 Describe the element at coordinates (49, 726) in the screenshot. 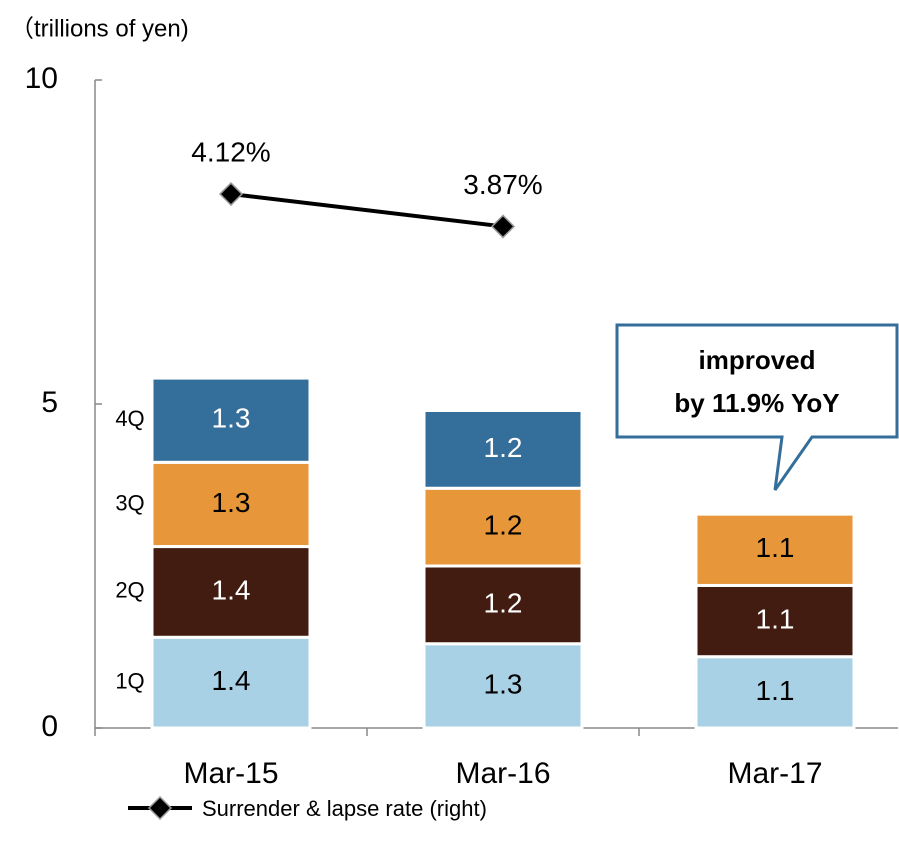

I see `y-tick-label: 0` at that location.